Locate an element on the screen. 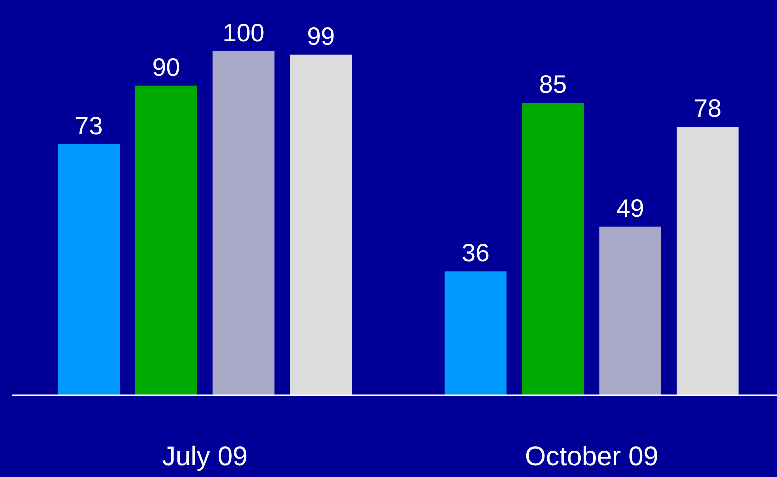 This screenshot has width=777, height=477. x-tick-label: October 09 is located at coordinates (592, 457).